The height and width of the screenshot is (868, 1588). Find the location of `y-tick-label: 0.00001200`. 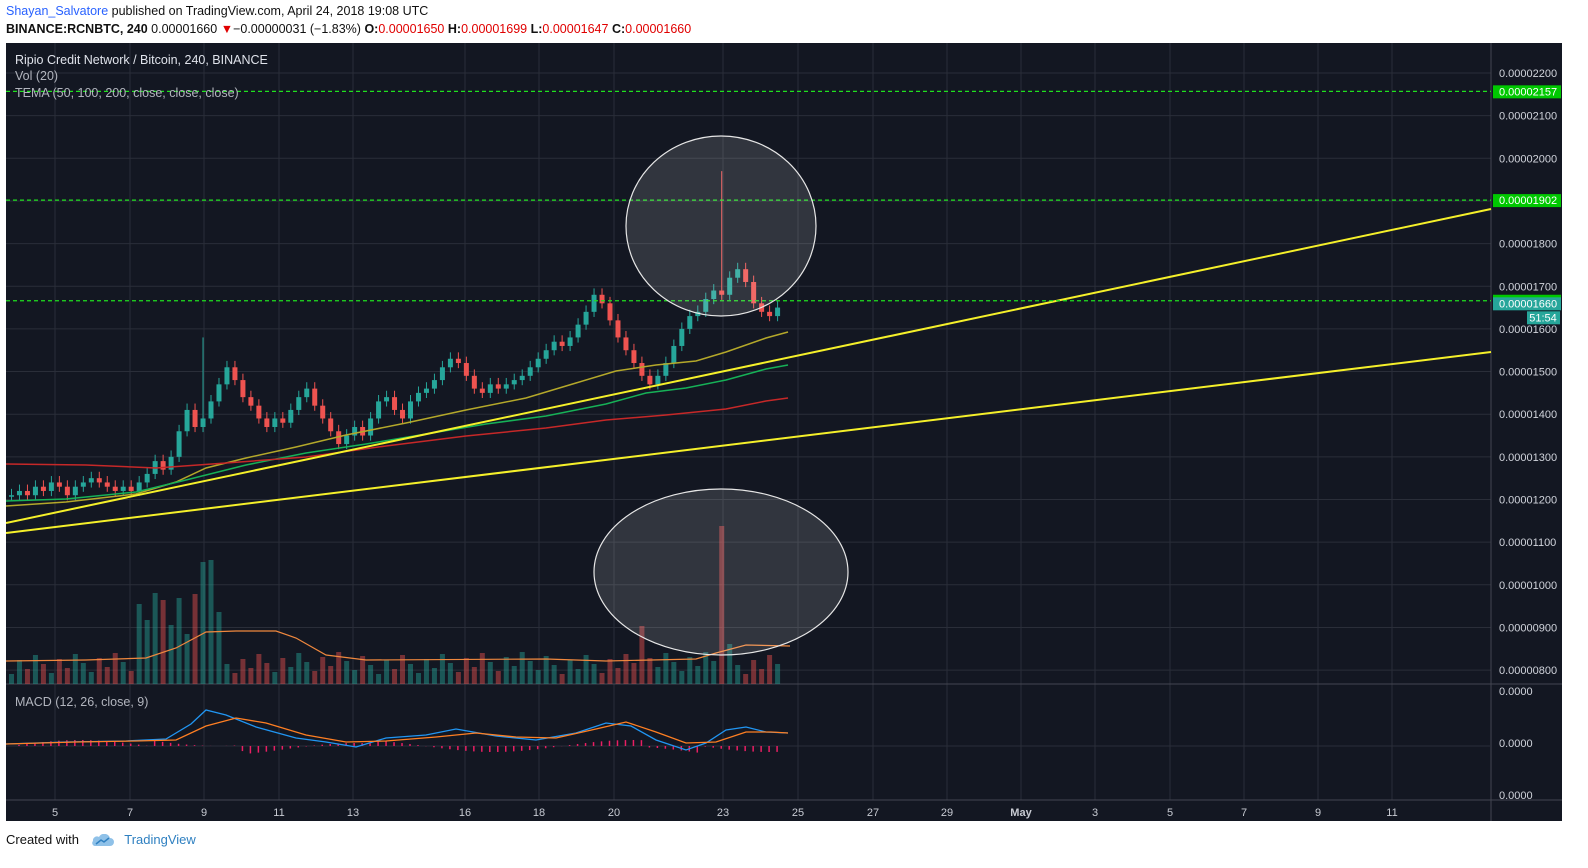

y-tick-label: 0.00001200 is located at coordinates (1528, 501).